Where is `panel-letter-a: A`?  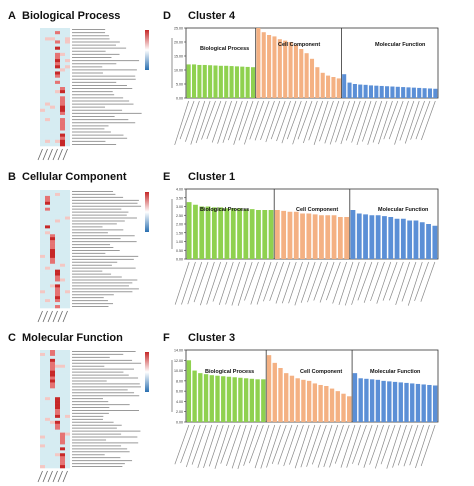 panel-letter-a: A is located at coordinates (12, 16).